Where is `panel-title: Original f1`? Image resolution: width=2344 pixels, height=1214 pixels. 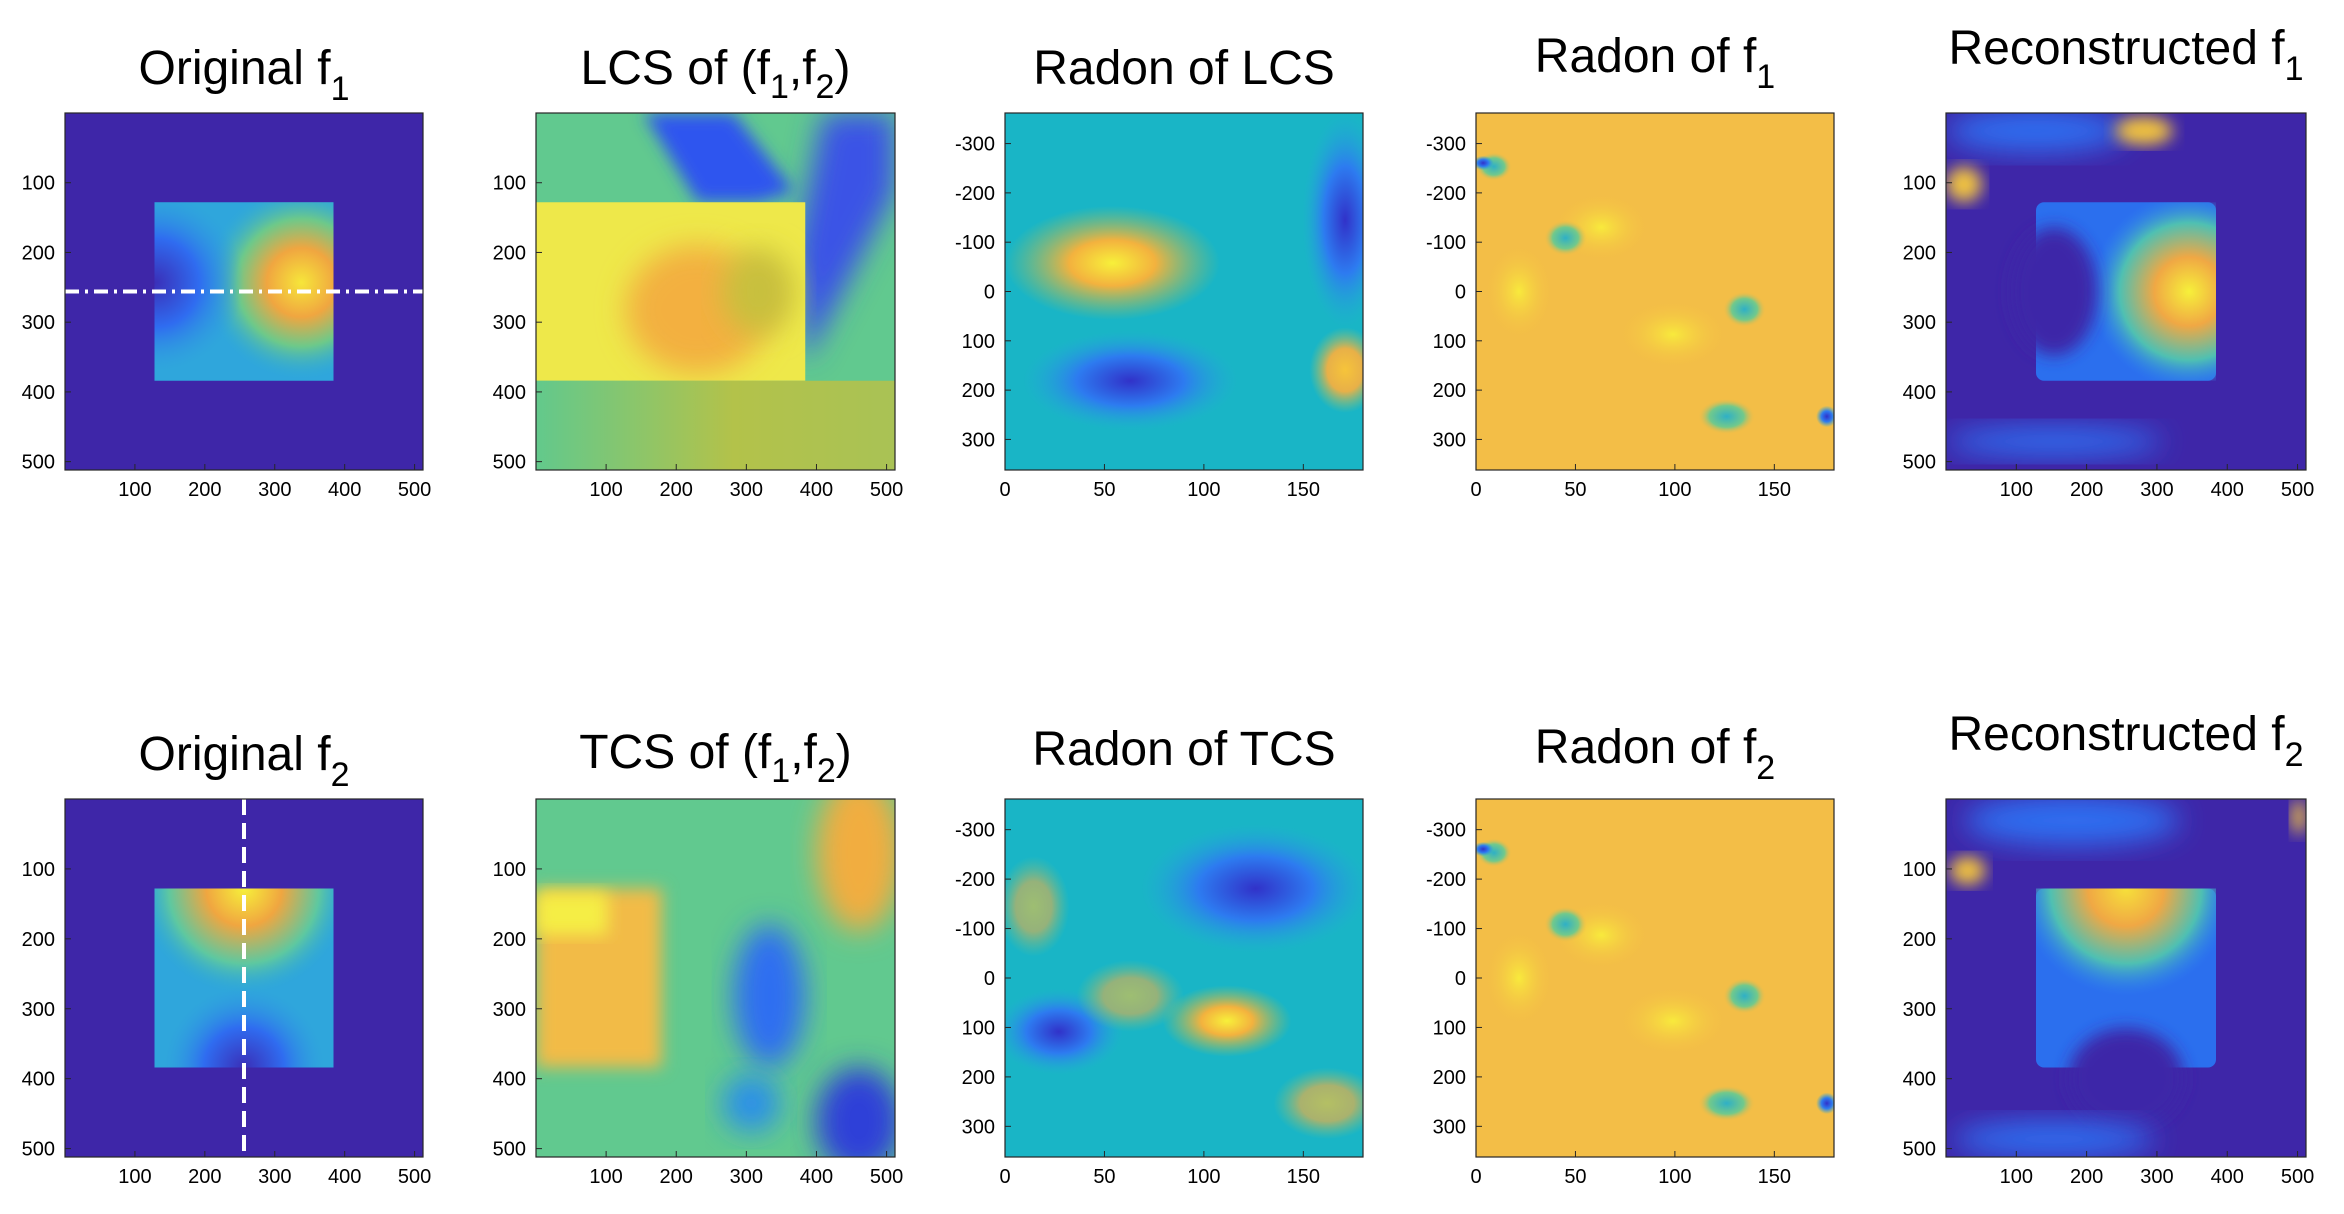 panel-title: Original f1 is located at coordinates (244, 75).